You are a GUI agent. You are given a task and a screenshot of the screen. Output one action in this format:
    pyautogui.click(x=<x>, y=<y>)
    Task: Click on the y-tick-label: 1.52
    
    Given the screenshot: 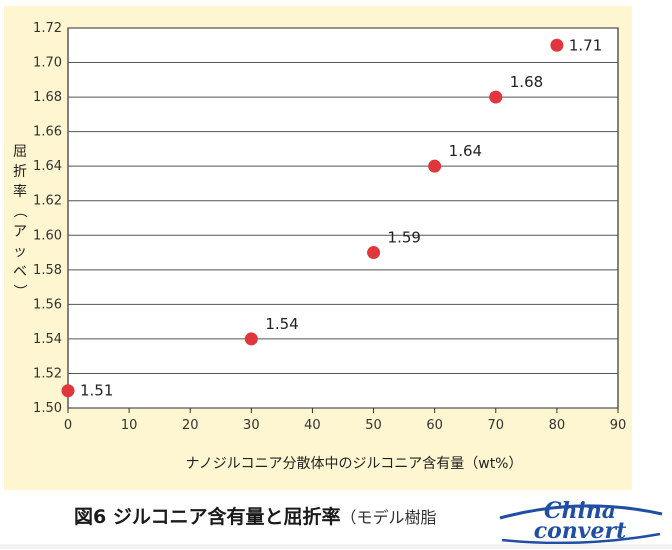 What is the action you would take?
    pyautogui.click(x=47, y=373)
    